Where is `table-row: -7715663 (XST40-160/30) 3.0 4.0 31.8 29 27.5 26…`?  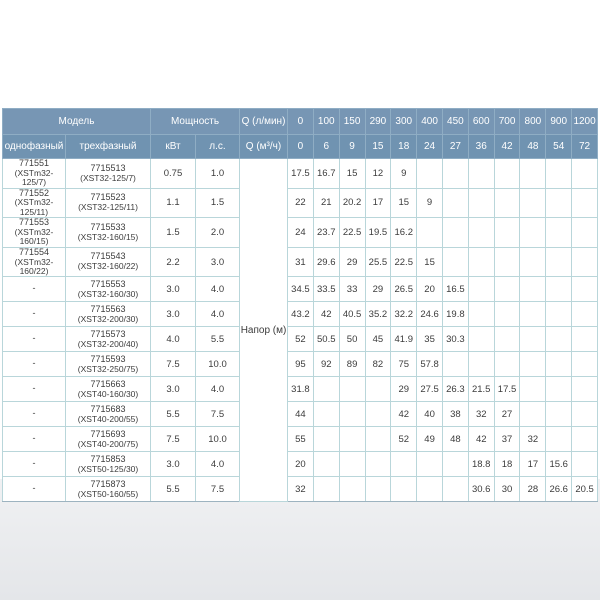
table-row: -7715663 (XST40-160/30) 3.0 4.0 31.8 29 27.5 26… is located at coordinates (300, 389).